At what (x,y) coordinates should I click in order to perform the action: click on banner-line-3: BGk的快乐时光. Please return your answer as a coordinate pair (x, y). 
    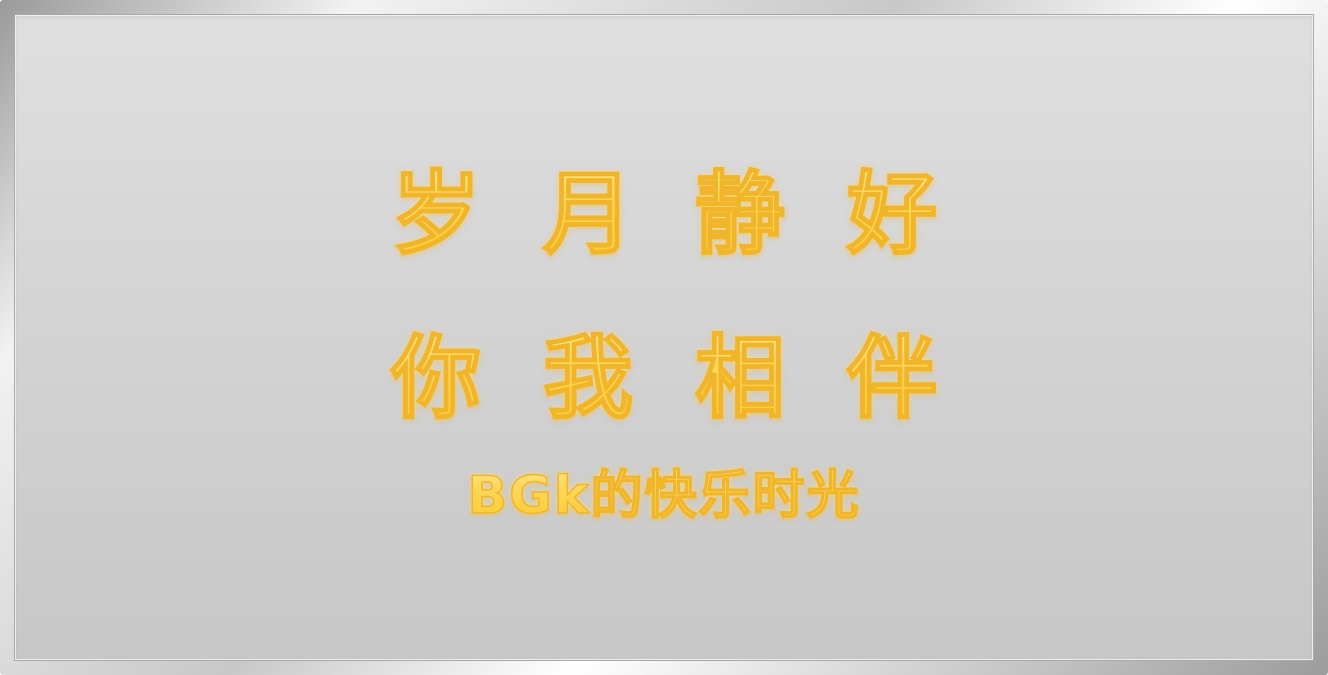
    Looking at the image, I should click on (664, 490).